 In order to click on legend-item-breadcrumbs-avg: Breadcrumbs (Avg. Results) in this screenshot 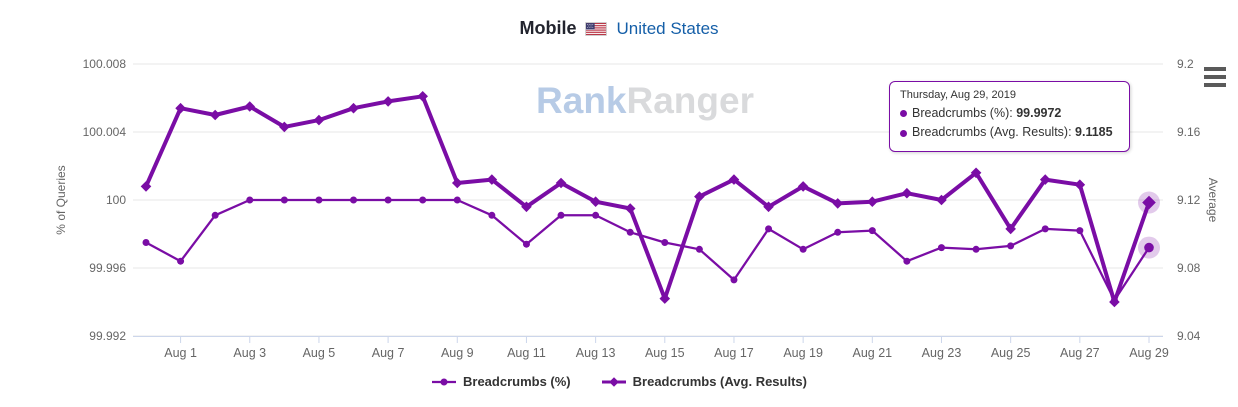, I will do `click(704, 381)`.